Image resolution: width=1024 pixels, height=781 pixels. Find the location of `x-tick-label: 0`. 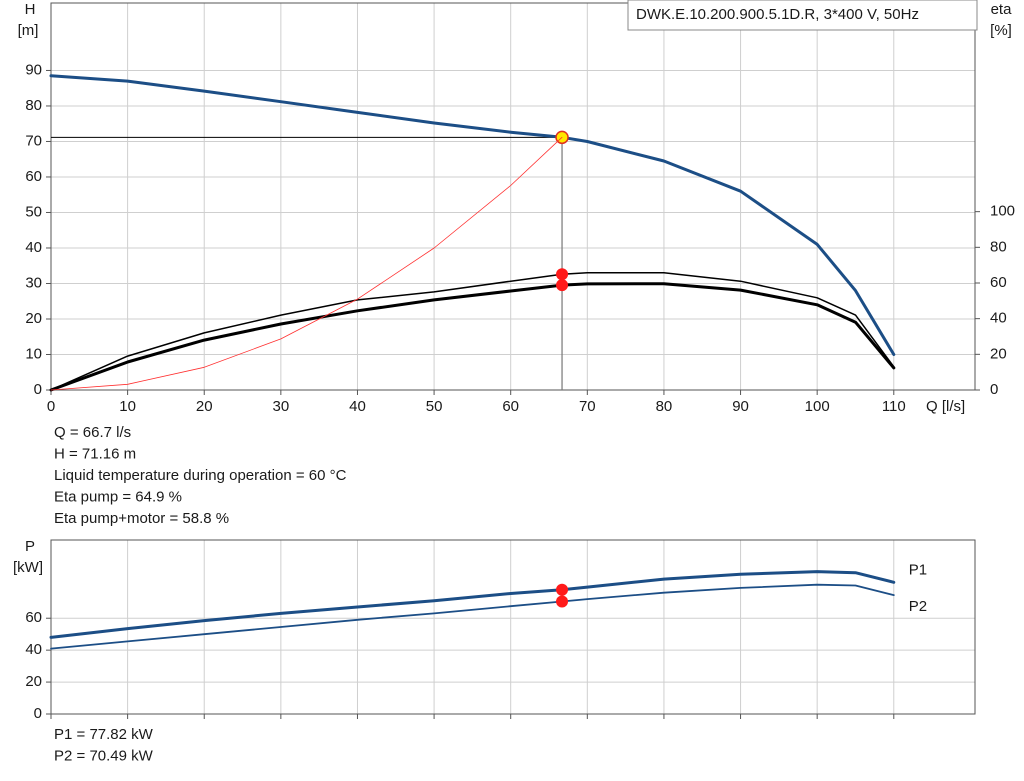

x-tick-label: 0 is located at coordinates (51, 406).